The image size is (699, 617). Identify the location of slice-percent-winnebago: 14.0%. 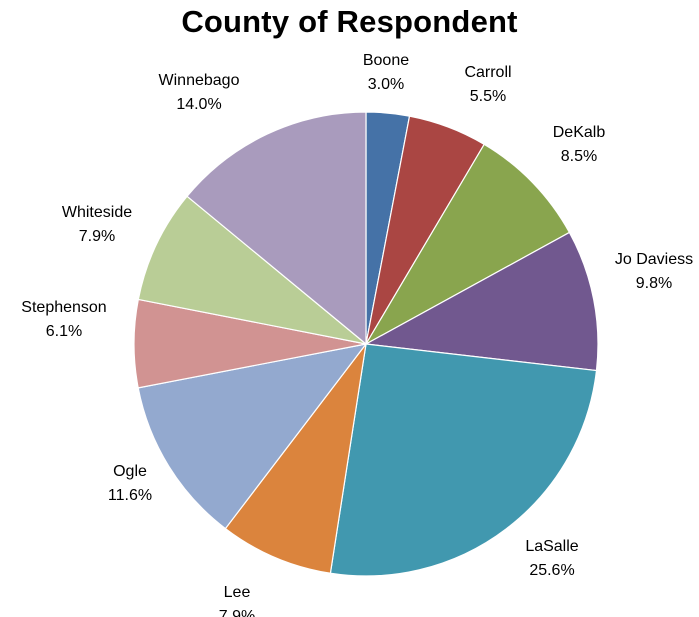
(198, 104).